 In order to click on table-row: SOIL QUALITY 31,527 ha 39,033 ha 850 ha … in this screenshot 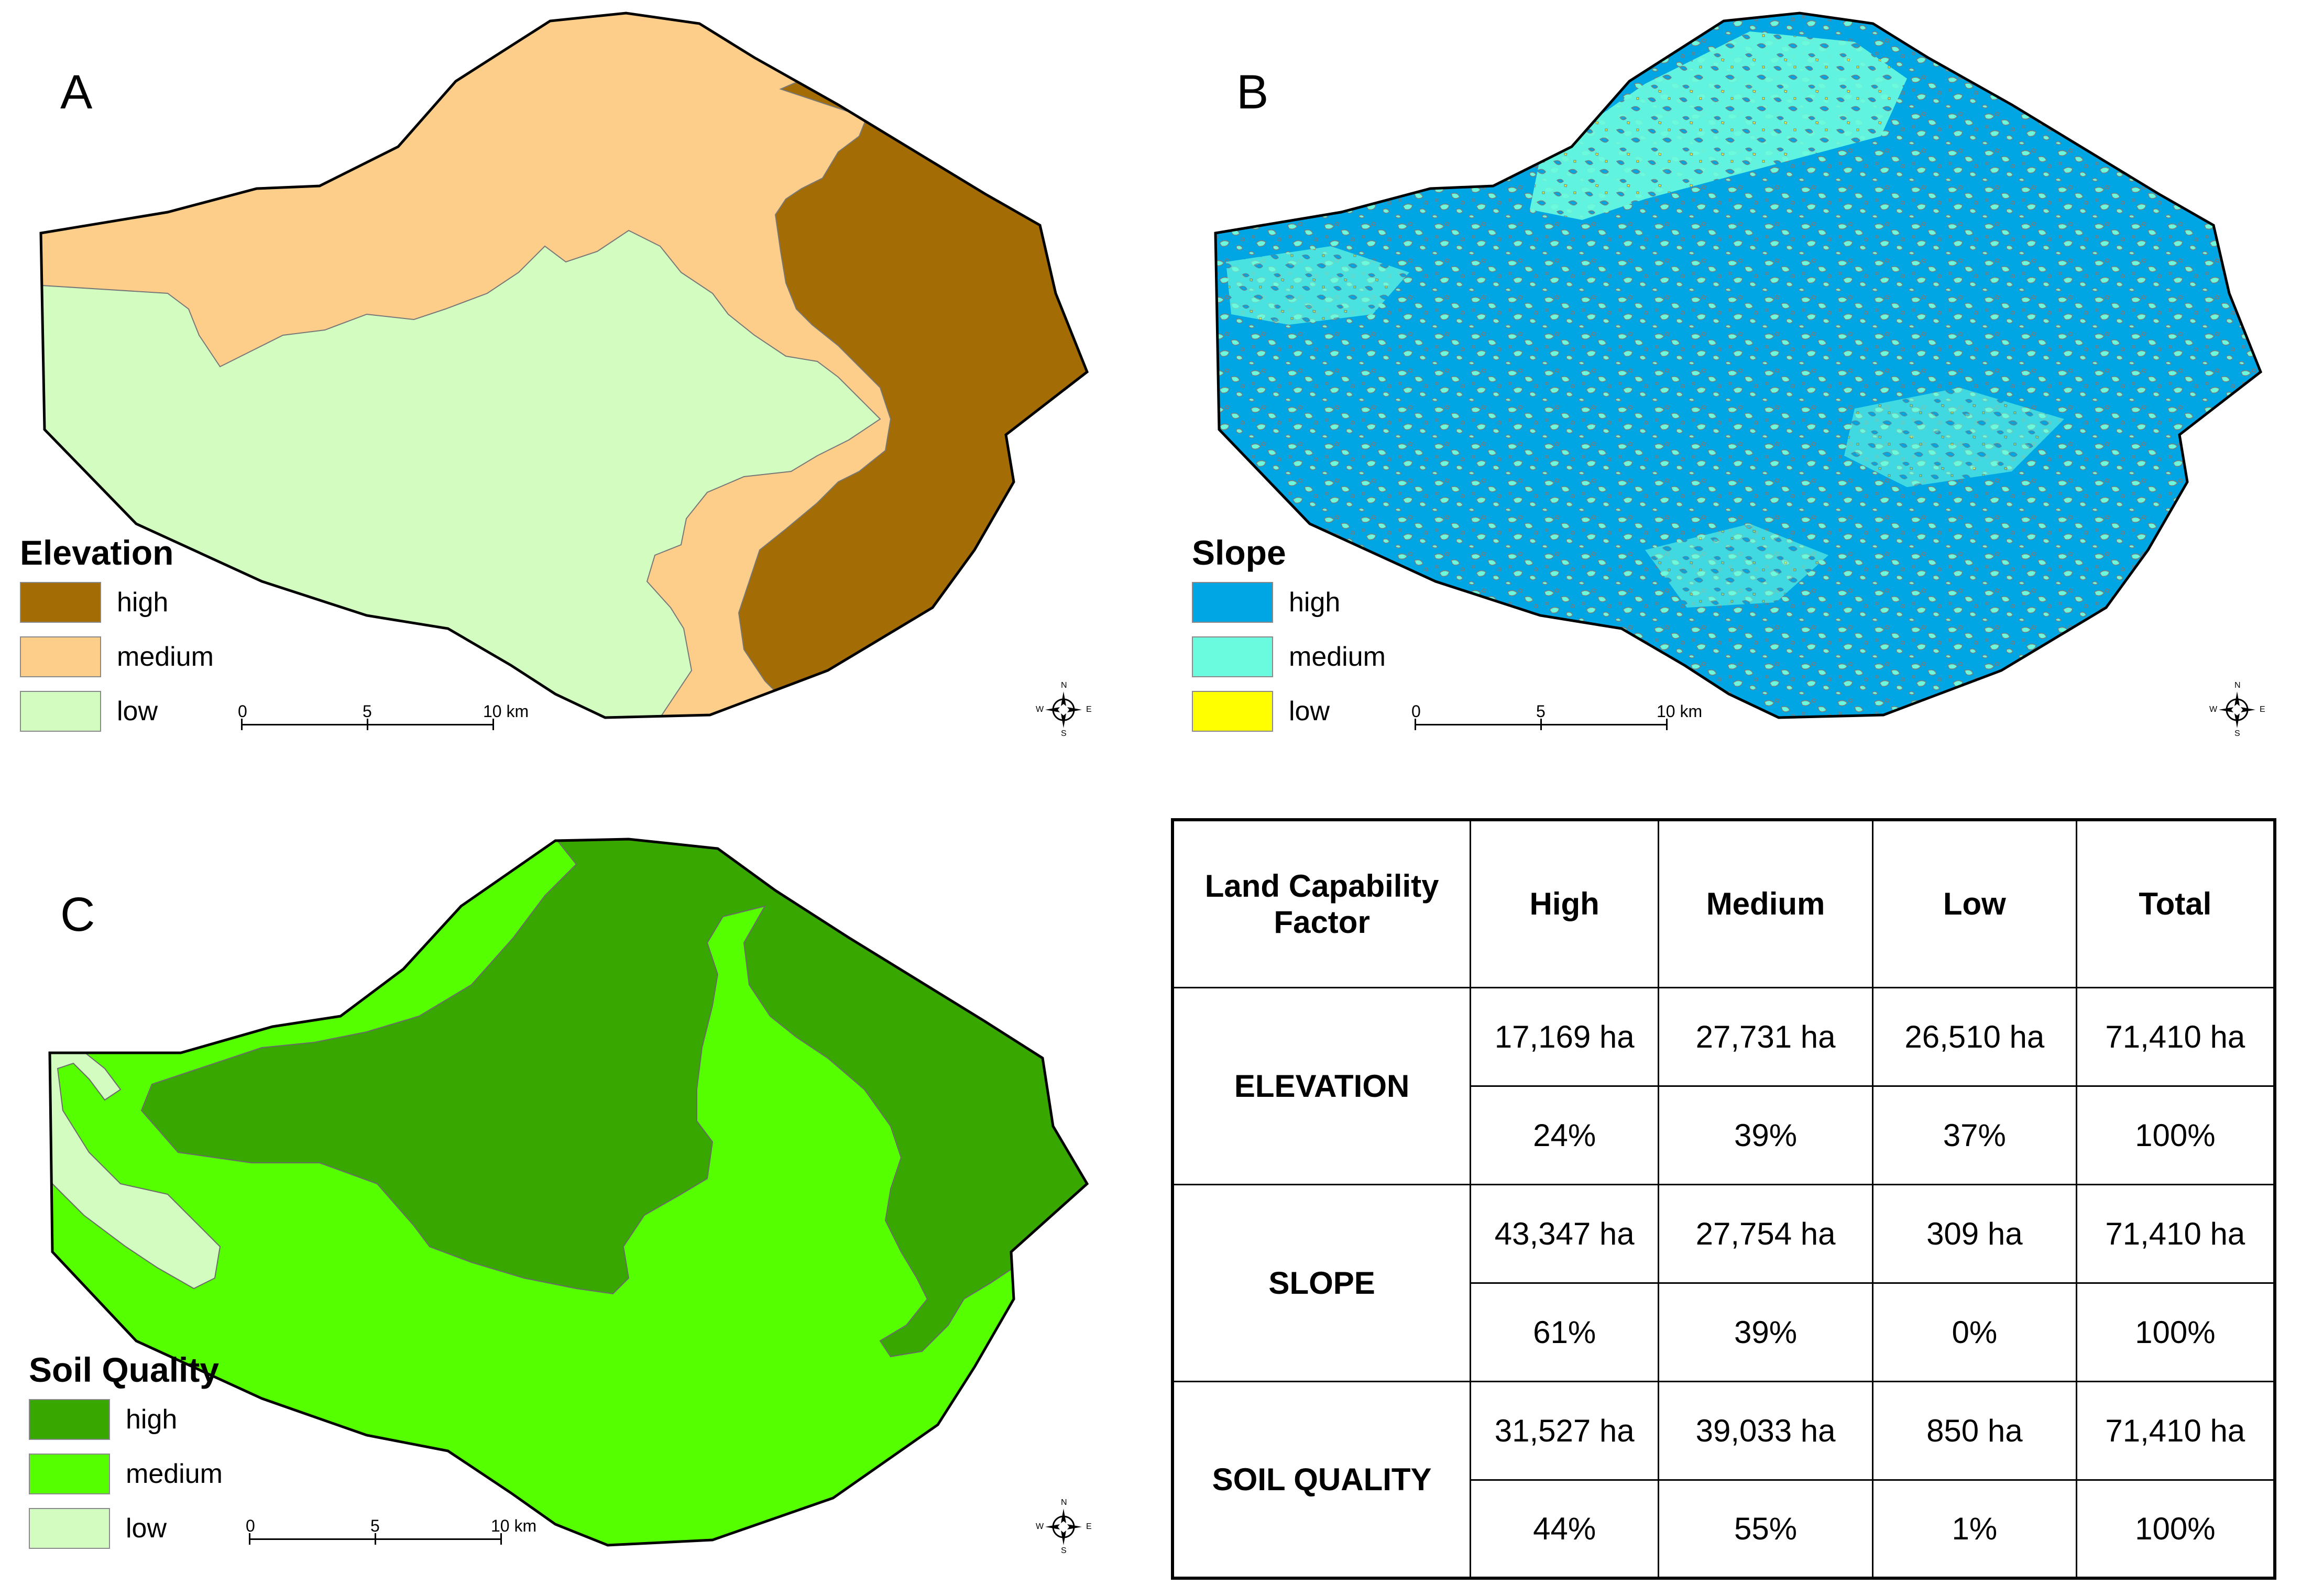, I will do `click(1723, 1479)`.